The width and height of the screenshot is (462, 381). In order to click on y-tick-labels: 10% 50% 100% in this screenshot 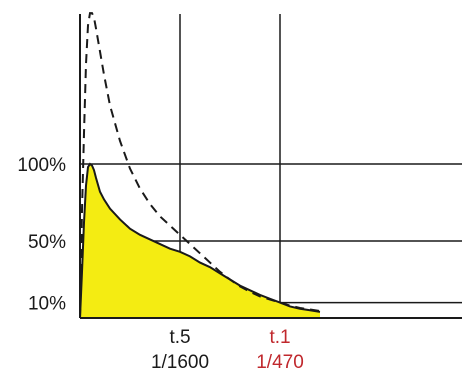, I will do `click(41, 235)`.